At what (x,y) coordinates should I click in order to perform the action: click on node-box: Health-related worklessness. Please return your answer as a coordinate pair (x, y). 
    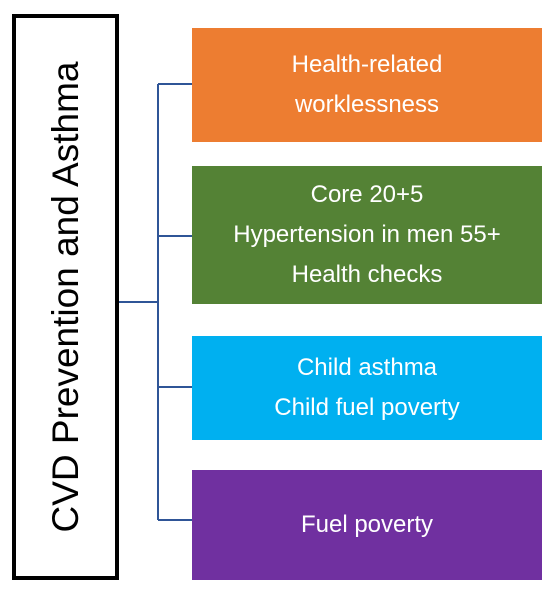
    Looking at the image, I should click on (367, 85).